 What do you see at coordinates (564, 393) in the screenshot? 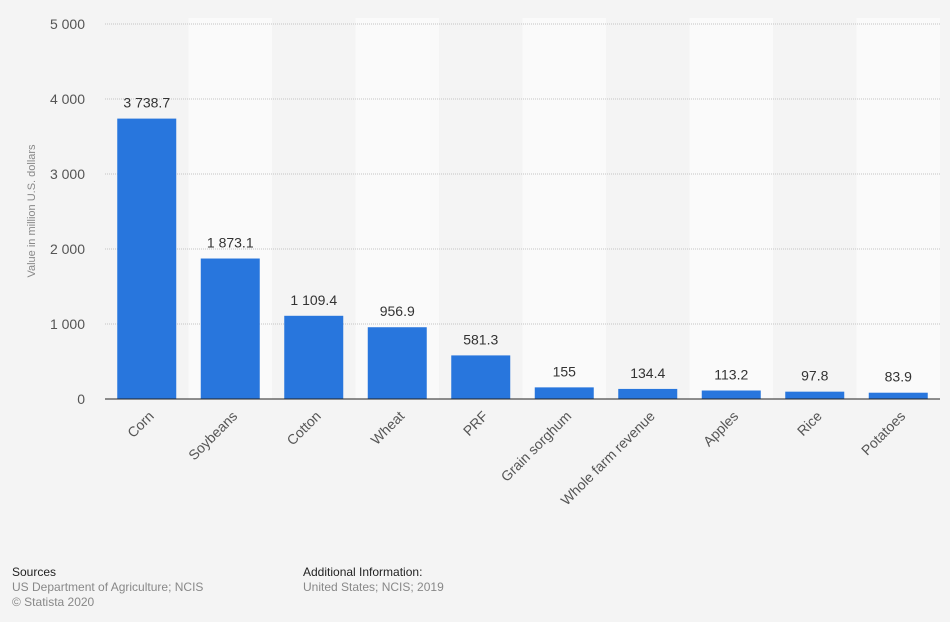
I see `bar-grain-sorghum` at bounding box center [564, 393].